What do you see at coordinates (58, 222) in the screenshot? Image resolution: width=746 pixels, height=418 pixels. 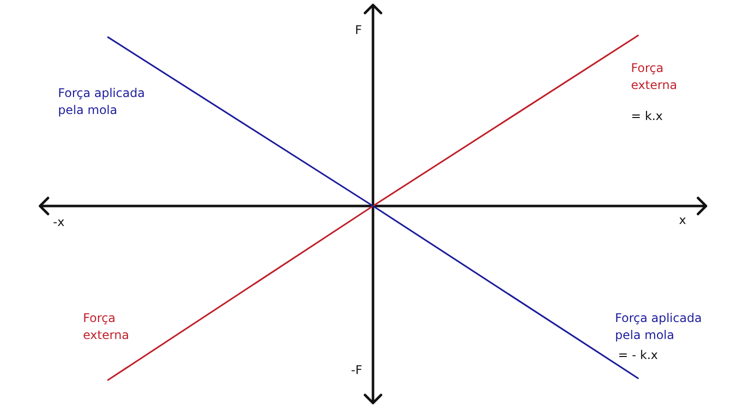 I see `annotation: -x` at bounding box center [58, 222].